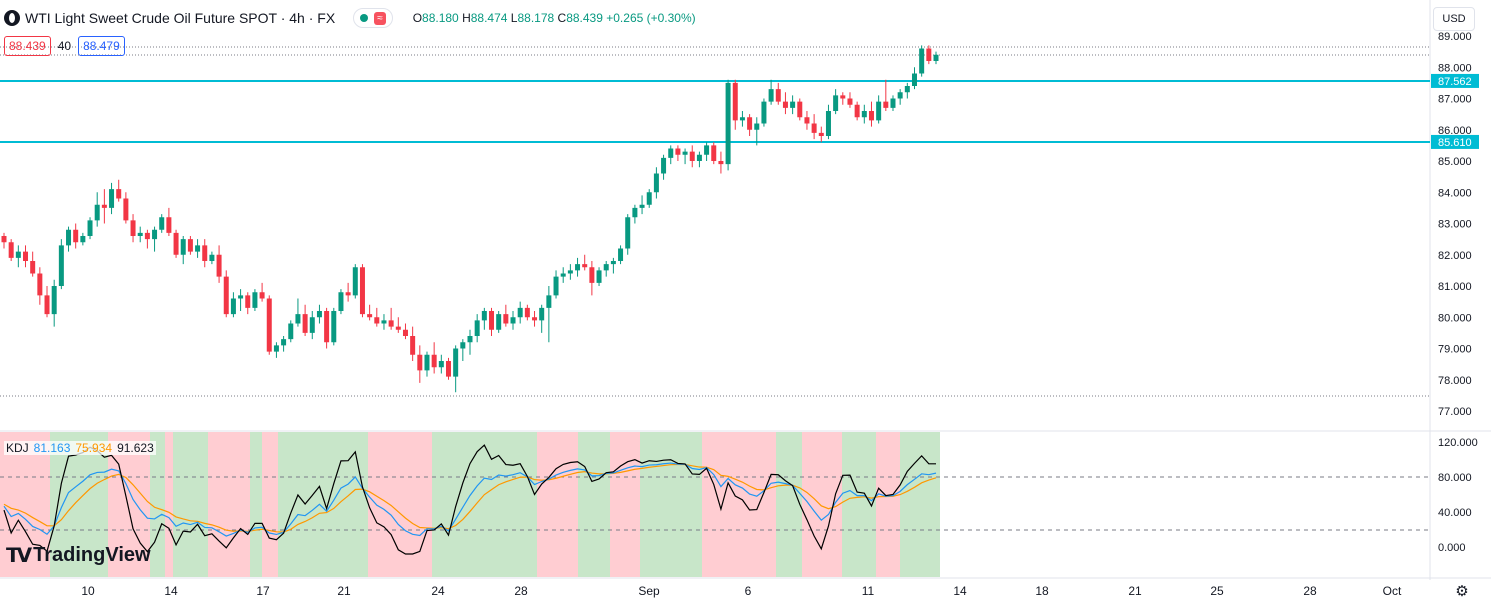  I want to click on close-label: C, so click(562, 18).